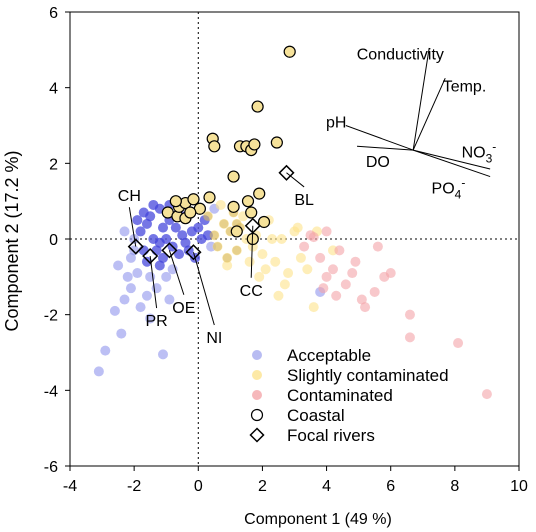 The height and width of the screenshot is (532, 536). What do you see at coordinates (211, 155) in the screenshot?
I see `marker-overlays` at bounding box center [211, 155].